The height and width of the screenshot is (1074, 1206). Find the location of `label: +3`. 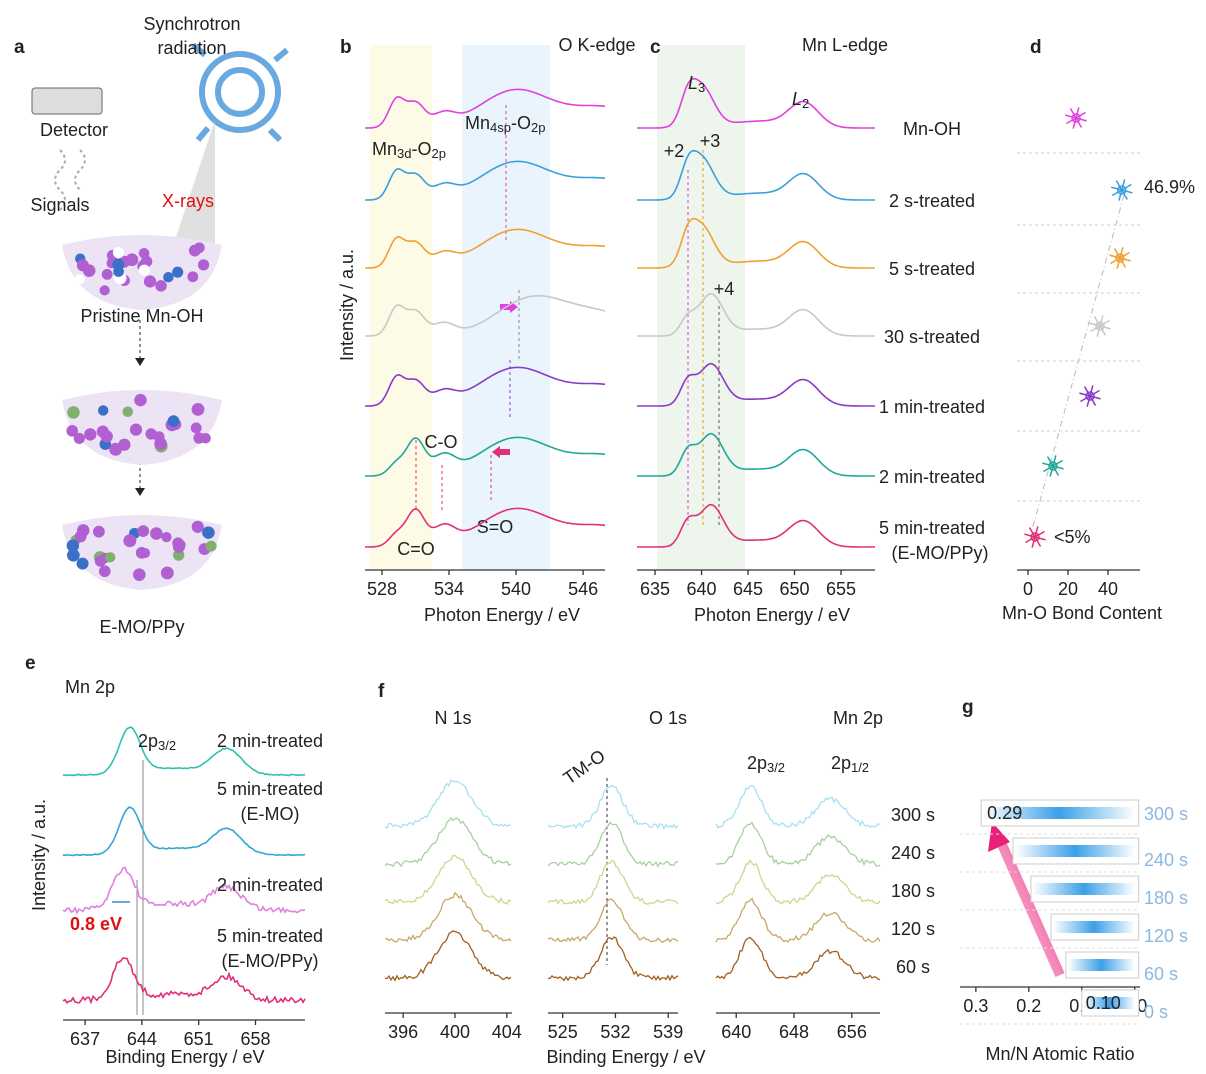

label: +3 is located at coordinates (710, 141).